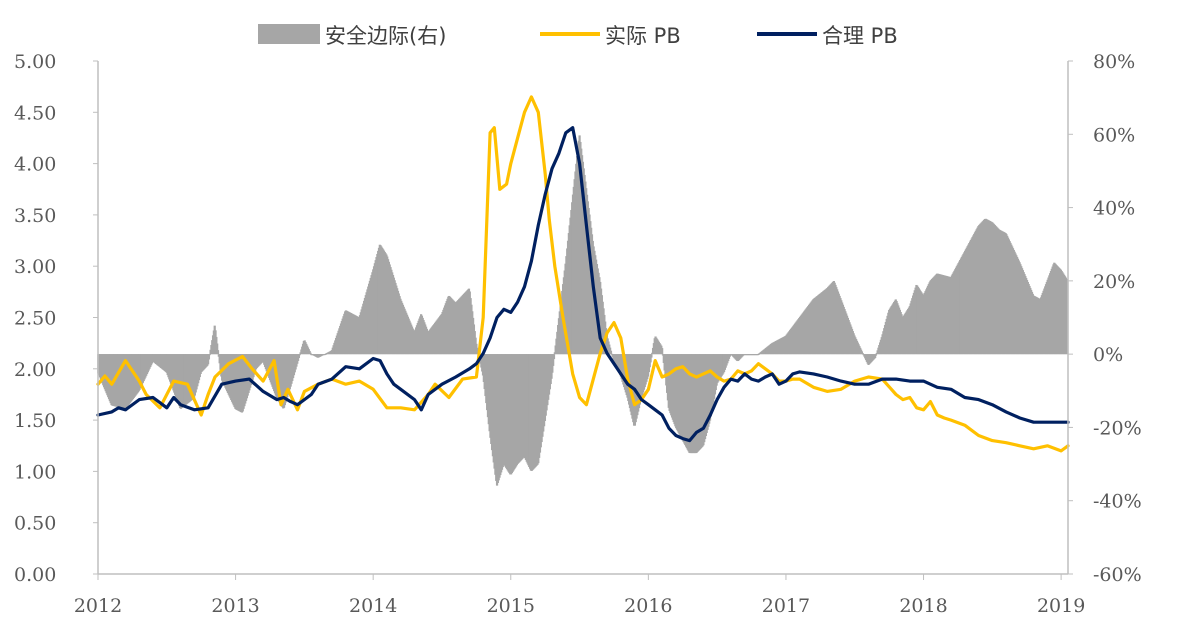 This screenshot has height=630, width=1179. Describe the element at coordinates (235, 606) in the screenshot. I see `x-tick-label: 2013` at that location.